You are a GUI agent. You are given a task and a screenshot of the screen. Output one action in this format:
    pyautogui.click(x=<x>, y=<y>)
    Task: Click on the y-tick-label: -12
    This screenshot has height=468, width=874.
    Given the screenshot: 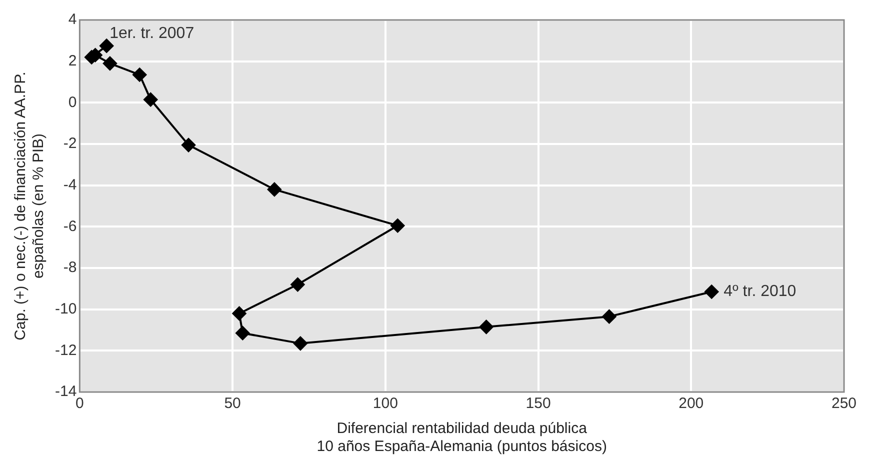 What is the action you would take?
    pyautogui.click(x=65, y=350)
    